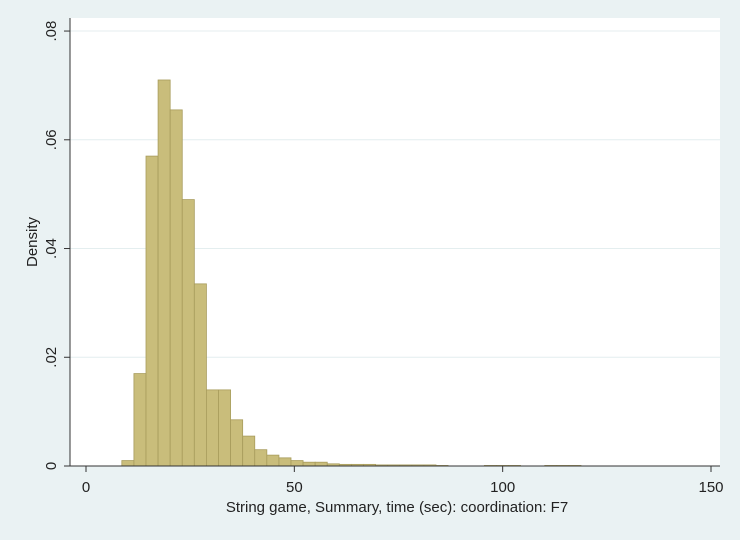 The width and height of the screenshot is (740, 540). What do you see at coordinates (710, 487) in the screenshot?
I see `x-tick-label: 150` at bounding box center [710, 487].